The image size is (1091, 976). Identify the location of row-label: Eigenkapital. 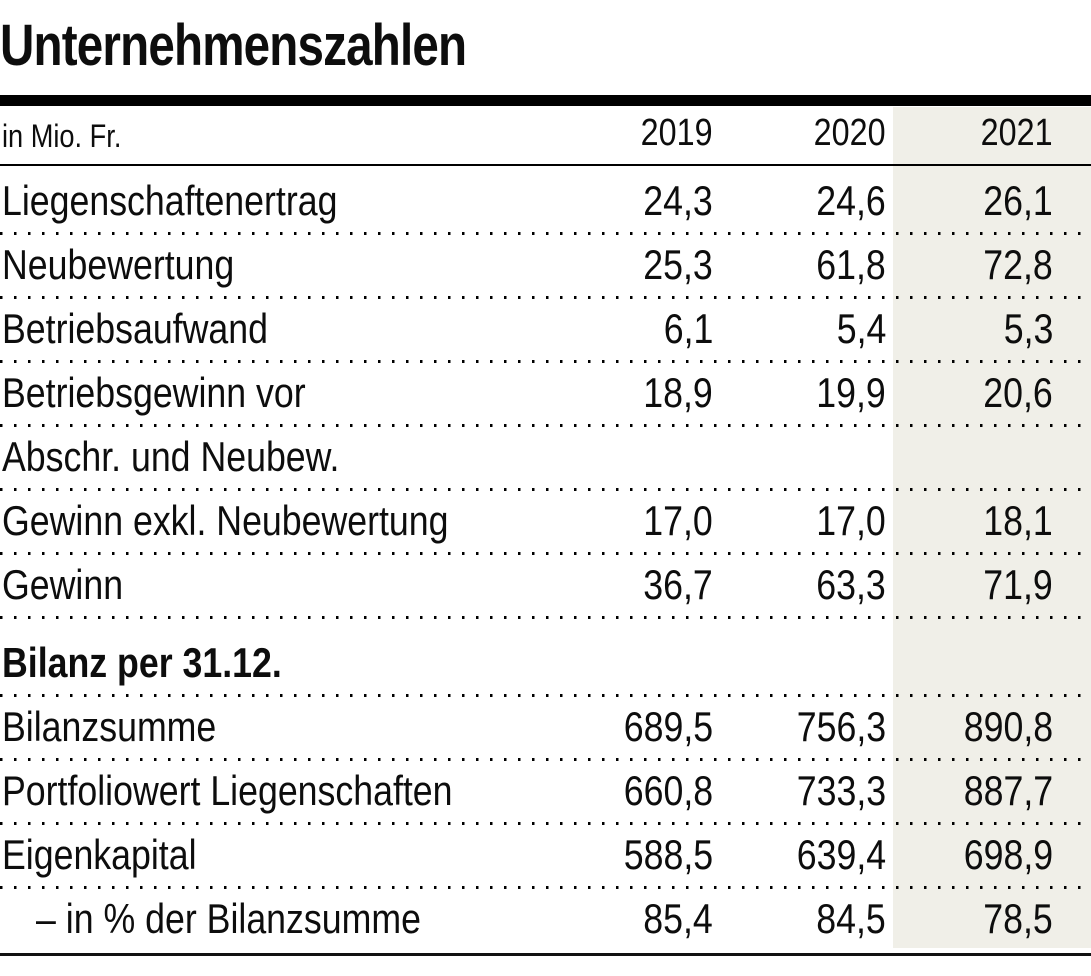
(99, 854).